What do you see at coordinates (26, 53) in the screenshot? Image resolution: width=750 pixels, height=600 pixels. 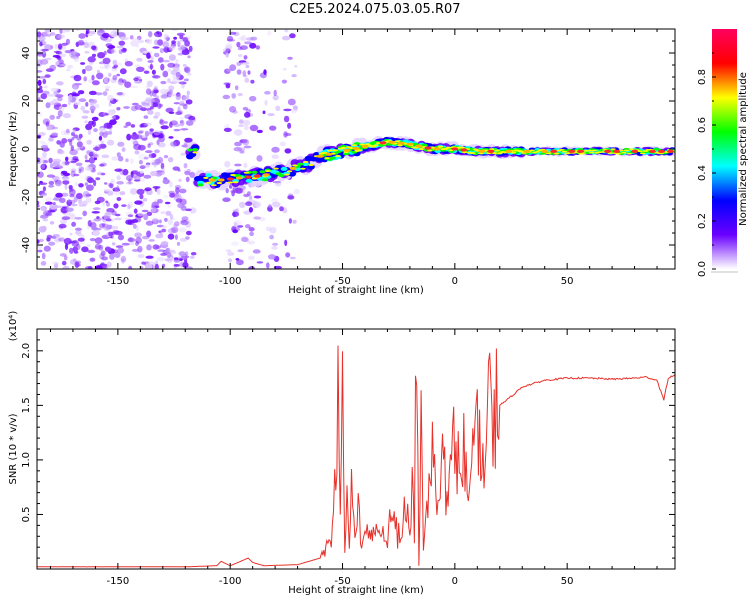 I see `y-tick-label: 40` at bounding box center [26, 53].